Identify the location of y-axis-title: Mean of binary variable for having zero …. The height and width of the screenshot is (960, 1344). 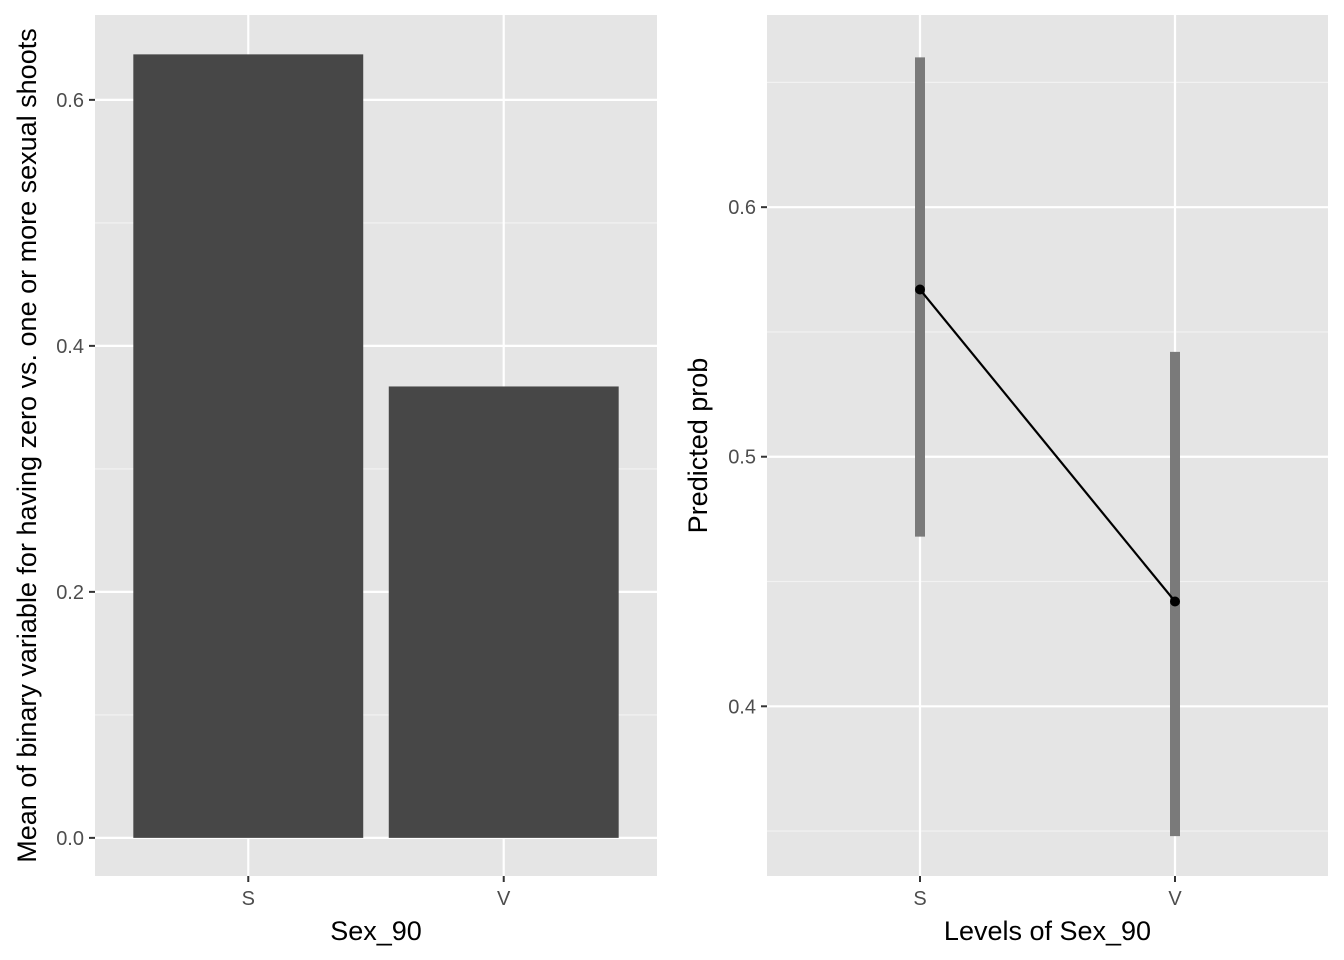
(27, 445).